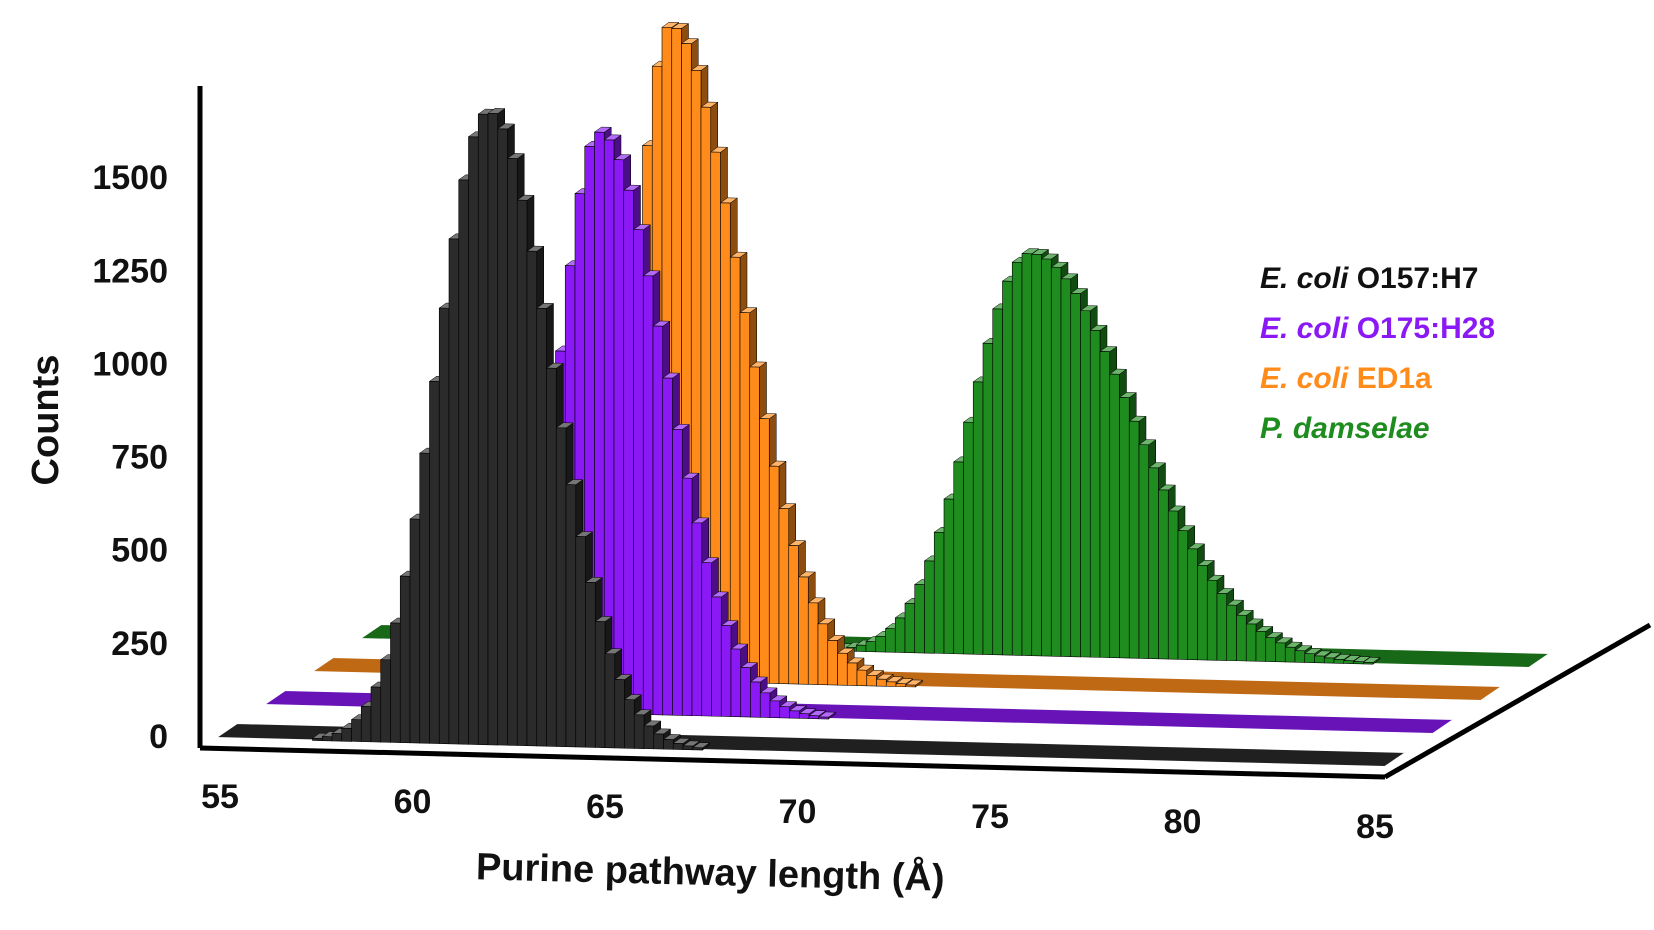  What do you see at coordinates (797, 812) in the screenshot?
I see `x-tick-labels: 55 60 65 70 75 80 85` at bounding box center [797, 812].